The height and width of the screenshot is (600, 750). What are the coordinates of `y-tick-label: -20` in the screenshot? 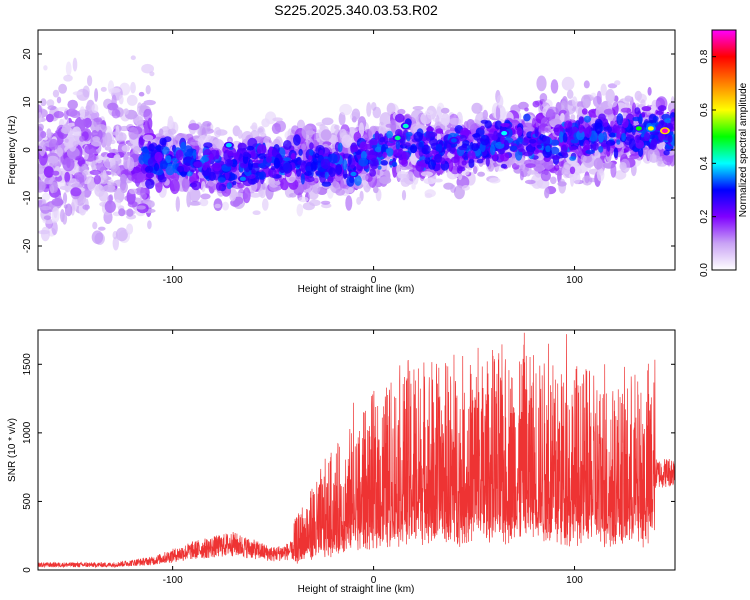 It's located at (27, 245).